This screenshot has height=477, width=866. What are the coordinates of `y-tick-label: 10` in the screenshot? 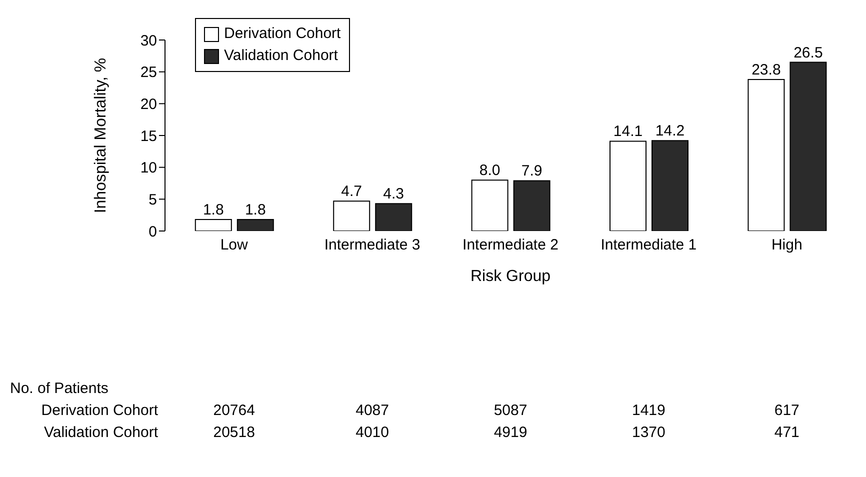 It's located at (148, 168).